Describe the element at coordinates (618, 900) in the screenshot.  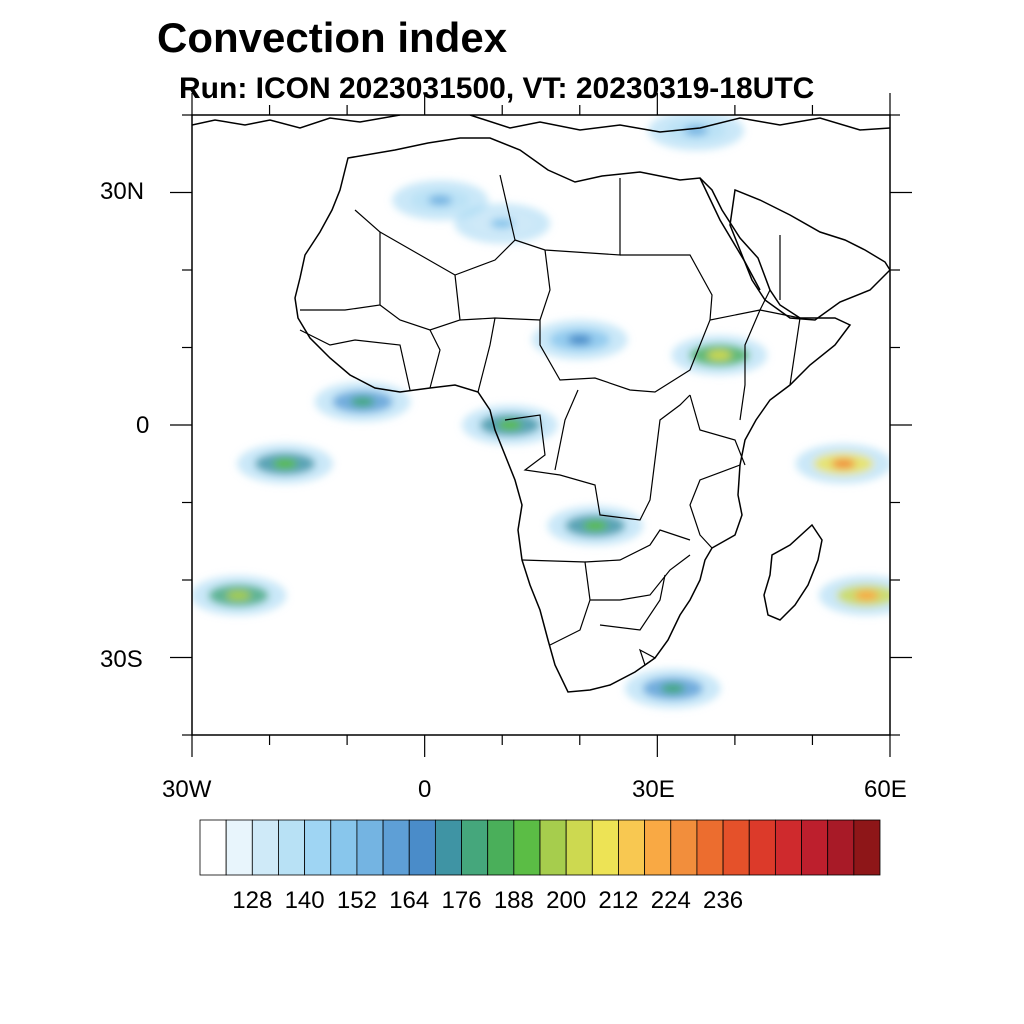
I see `colorbar-tick-label: 212` at that location.